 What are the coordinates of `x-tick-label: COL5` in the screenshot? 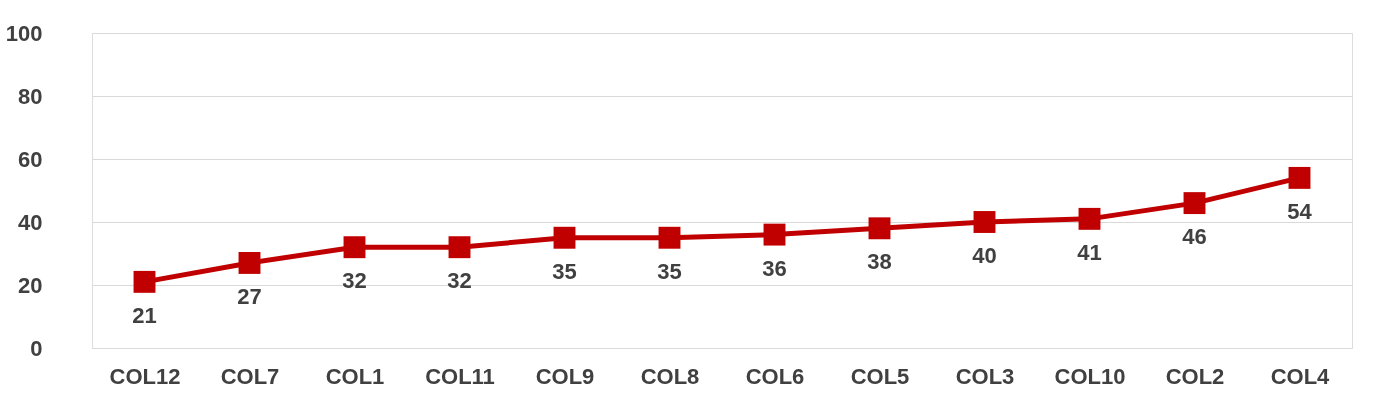 It's located at (880, 376).